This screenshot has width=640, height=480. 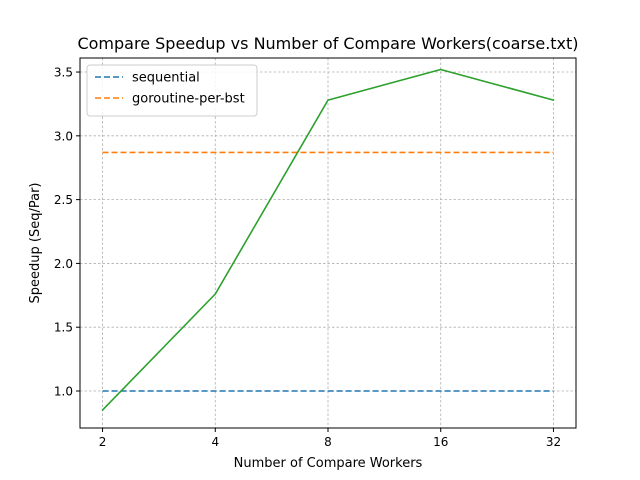 I want to click on legend: sequential goroutine-per-bst, so click(x=172, y=90).